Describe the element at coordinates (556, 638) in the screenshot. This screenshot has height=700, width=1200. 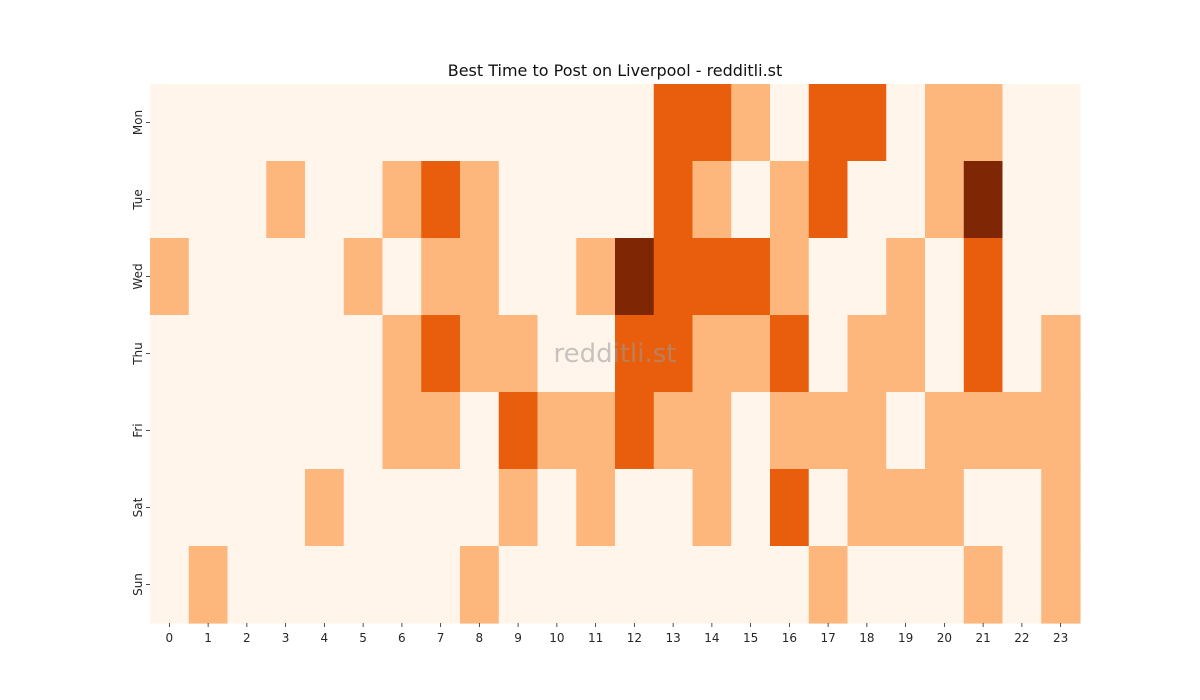
I see `x-tick-label: 10` at that location.